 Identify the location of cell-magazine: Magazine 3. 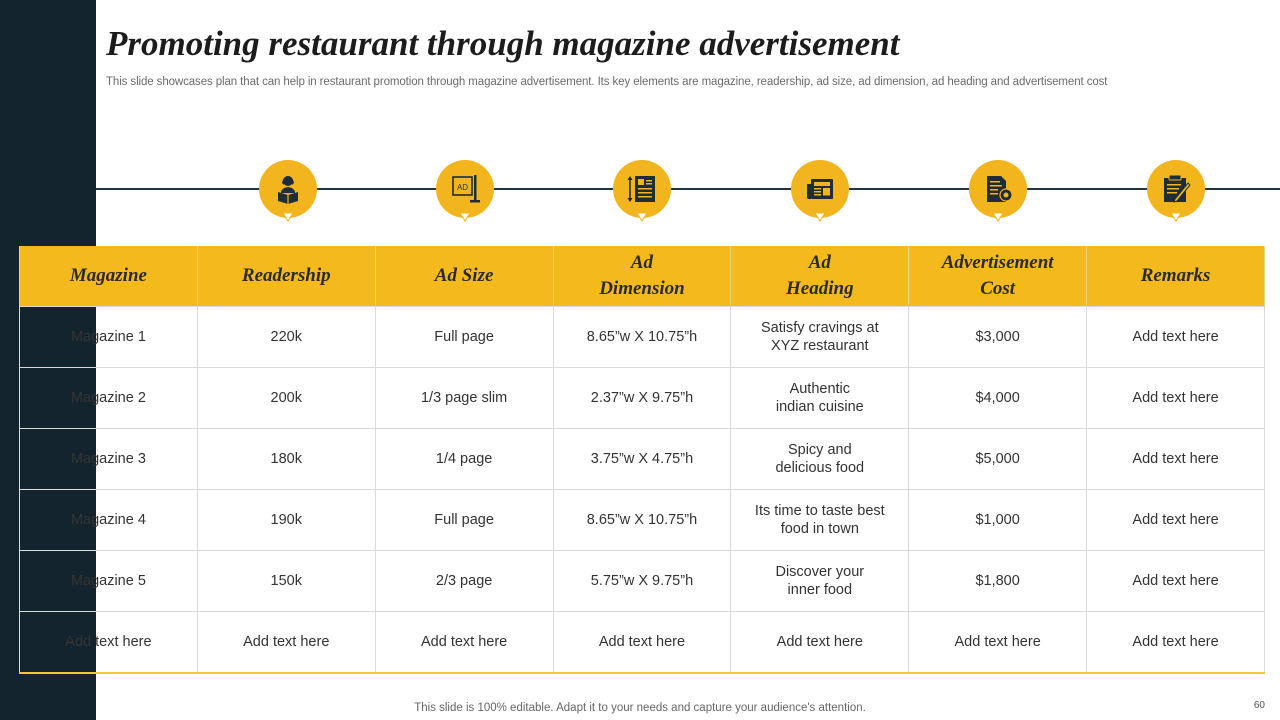
(108, 459).